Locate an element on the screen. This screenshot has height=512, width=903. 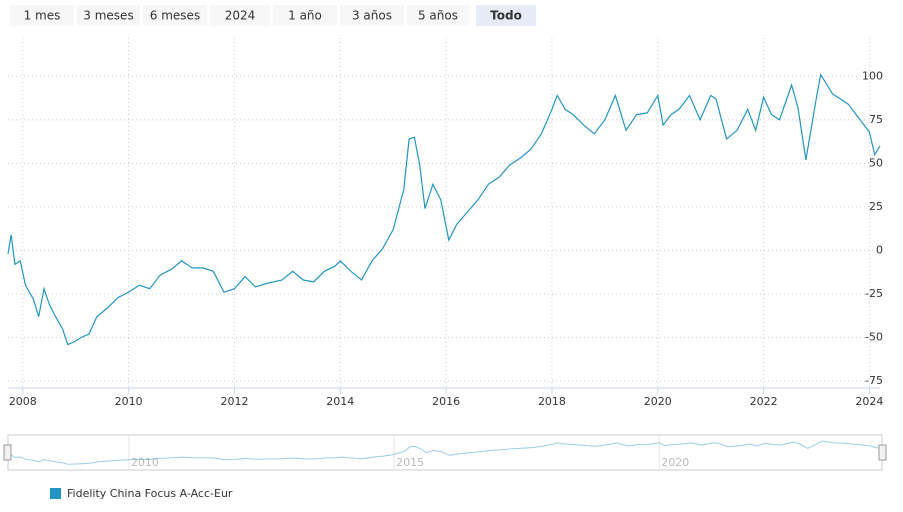
navigator-line is located at coordinates (445, 452).